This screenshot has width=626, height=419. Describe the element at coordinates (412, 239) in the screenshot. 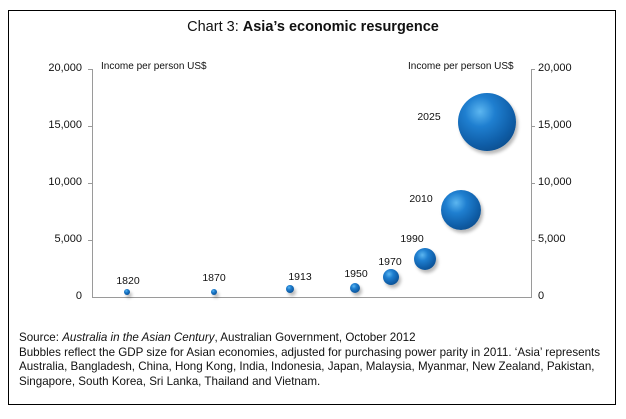

I see `bubble-label: 1990` at that location.